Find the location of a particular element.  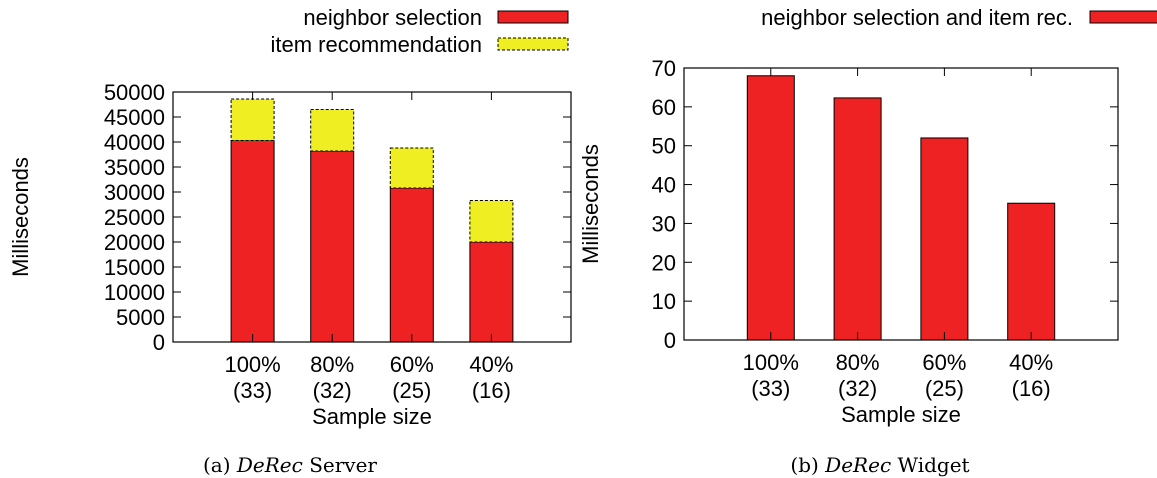

y-tick-label: 30 is located at coordinates (664, 223).